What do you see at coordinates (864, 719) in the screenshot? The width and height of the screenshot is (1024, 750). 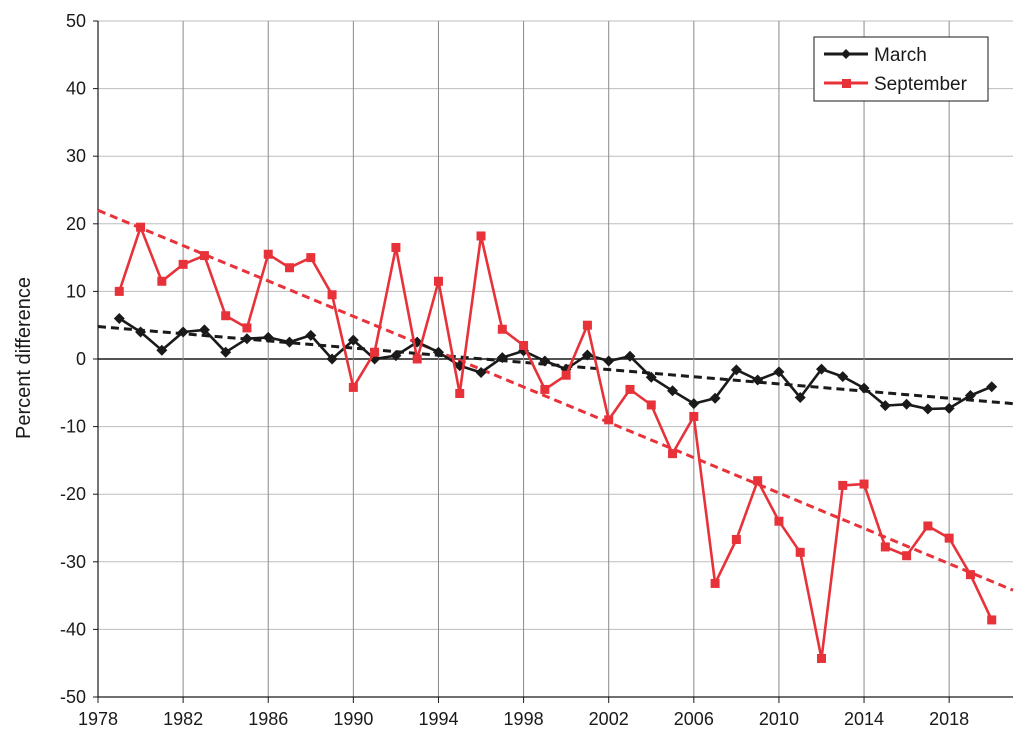 I see `x-tick-label: 2014` at bounding box center [864, 719].